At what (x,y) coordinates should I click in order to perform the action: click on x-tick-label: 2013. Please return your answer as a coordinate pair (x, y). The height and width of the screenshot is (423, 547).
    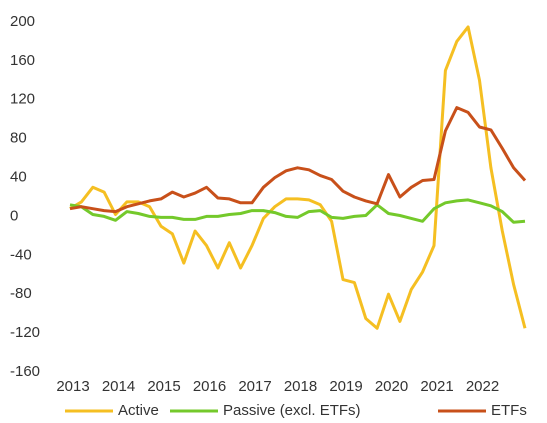
    Looking at the image, I should click on (72, 386).